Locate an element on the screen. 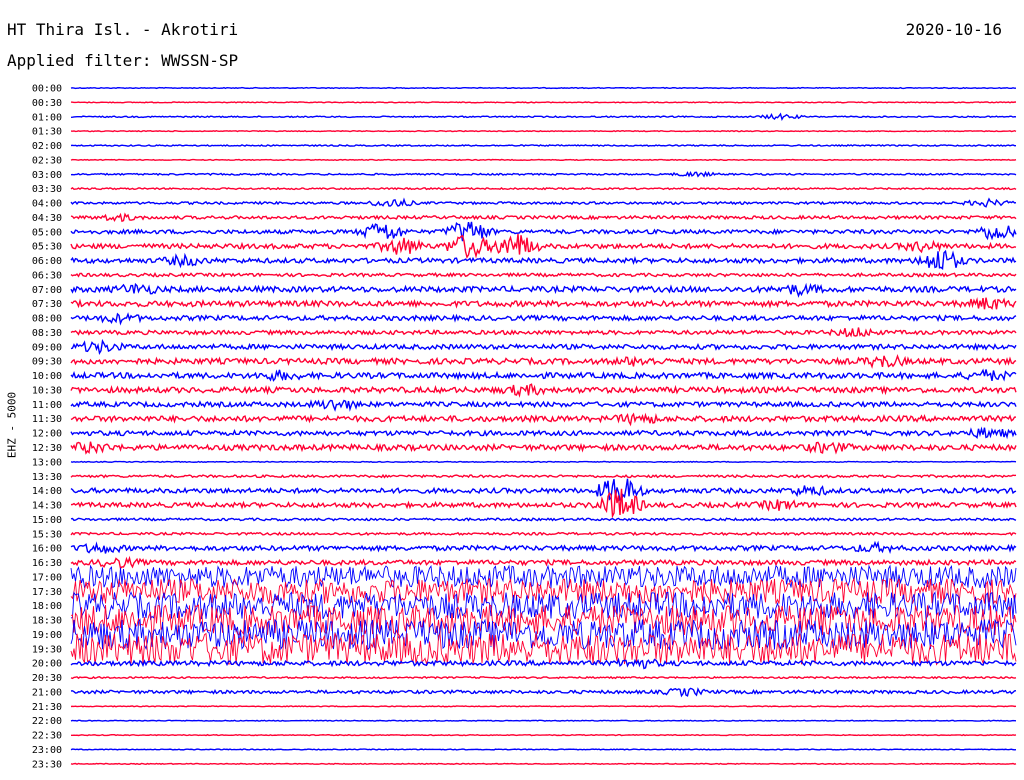 The width and height of the screenshot is (1024, 780). time-tick-label: 15:30 is located at coordinates (47, 534).